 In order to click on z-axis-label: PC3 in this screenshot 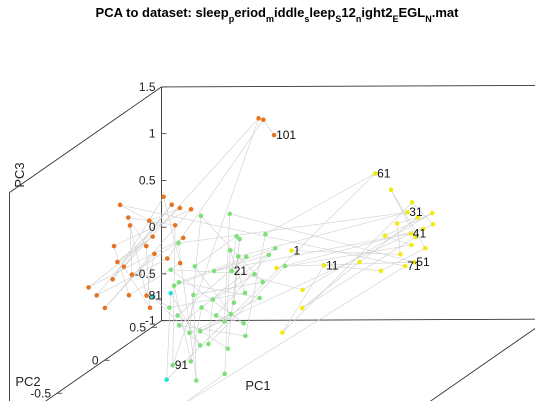, I will do `click(19, 174)`.